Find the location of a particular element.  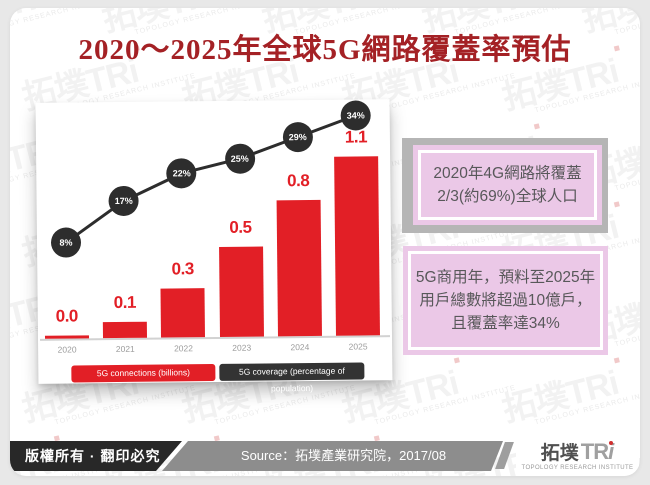

source-banner: Source：拓墣產業研究院，2017/08 is located at coordinates (332, 456).